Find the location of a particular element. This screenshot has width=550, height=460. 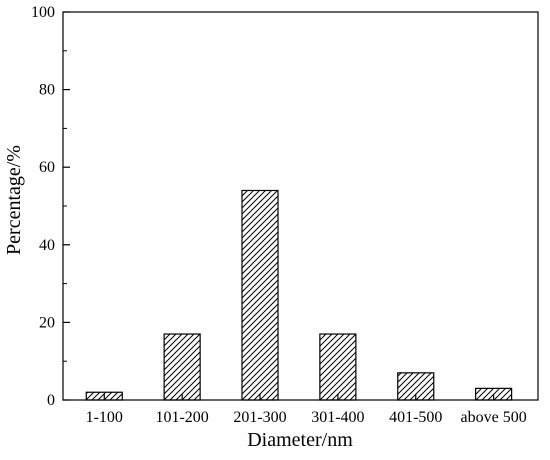

y-axis-title: Percentage/% is located at coordinates (14, 200).